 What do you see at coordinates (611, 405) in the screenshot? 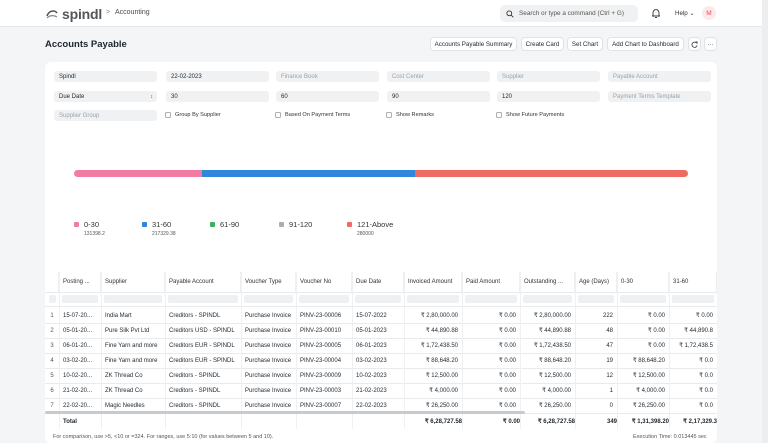
I see `table-cell: 0` at bounding box center [611, 405].